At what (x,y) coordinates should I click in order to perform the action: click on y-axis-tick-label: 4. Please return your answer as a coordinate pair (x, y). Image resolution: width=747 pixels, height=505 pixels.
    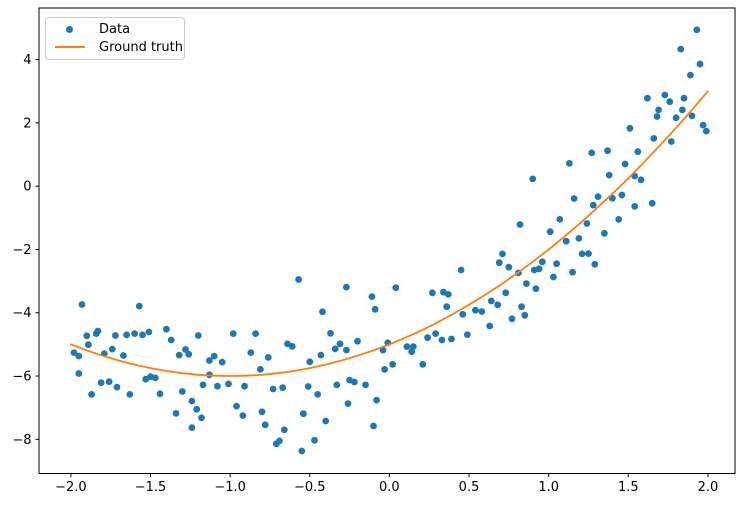
    Looking at the image, I should click on (27, 60).